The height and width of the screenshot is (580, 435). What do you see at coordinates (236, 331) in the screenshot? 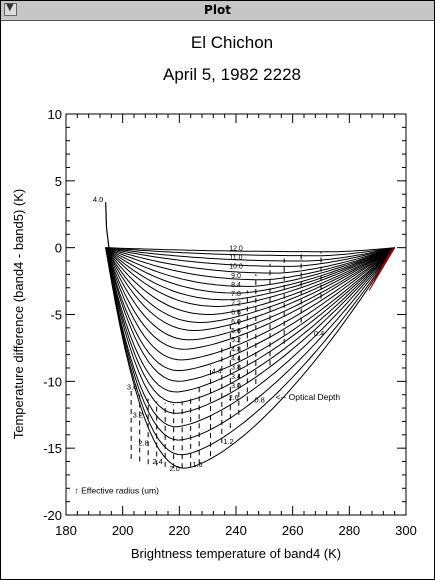
I see `curve-value-label: 5.6` at bounding box center [236, 331].